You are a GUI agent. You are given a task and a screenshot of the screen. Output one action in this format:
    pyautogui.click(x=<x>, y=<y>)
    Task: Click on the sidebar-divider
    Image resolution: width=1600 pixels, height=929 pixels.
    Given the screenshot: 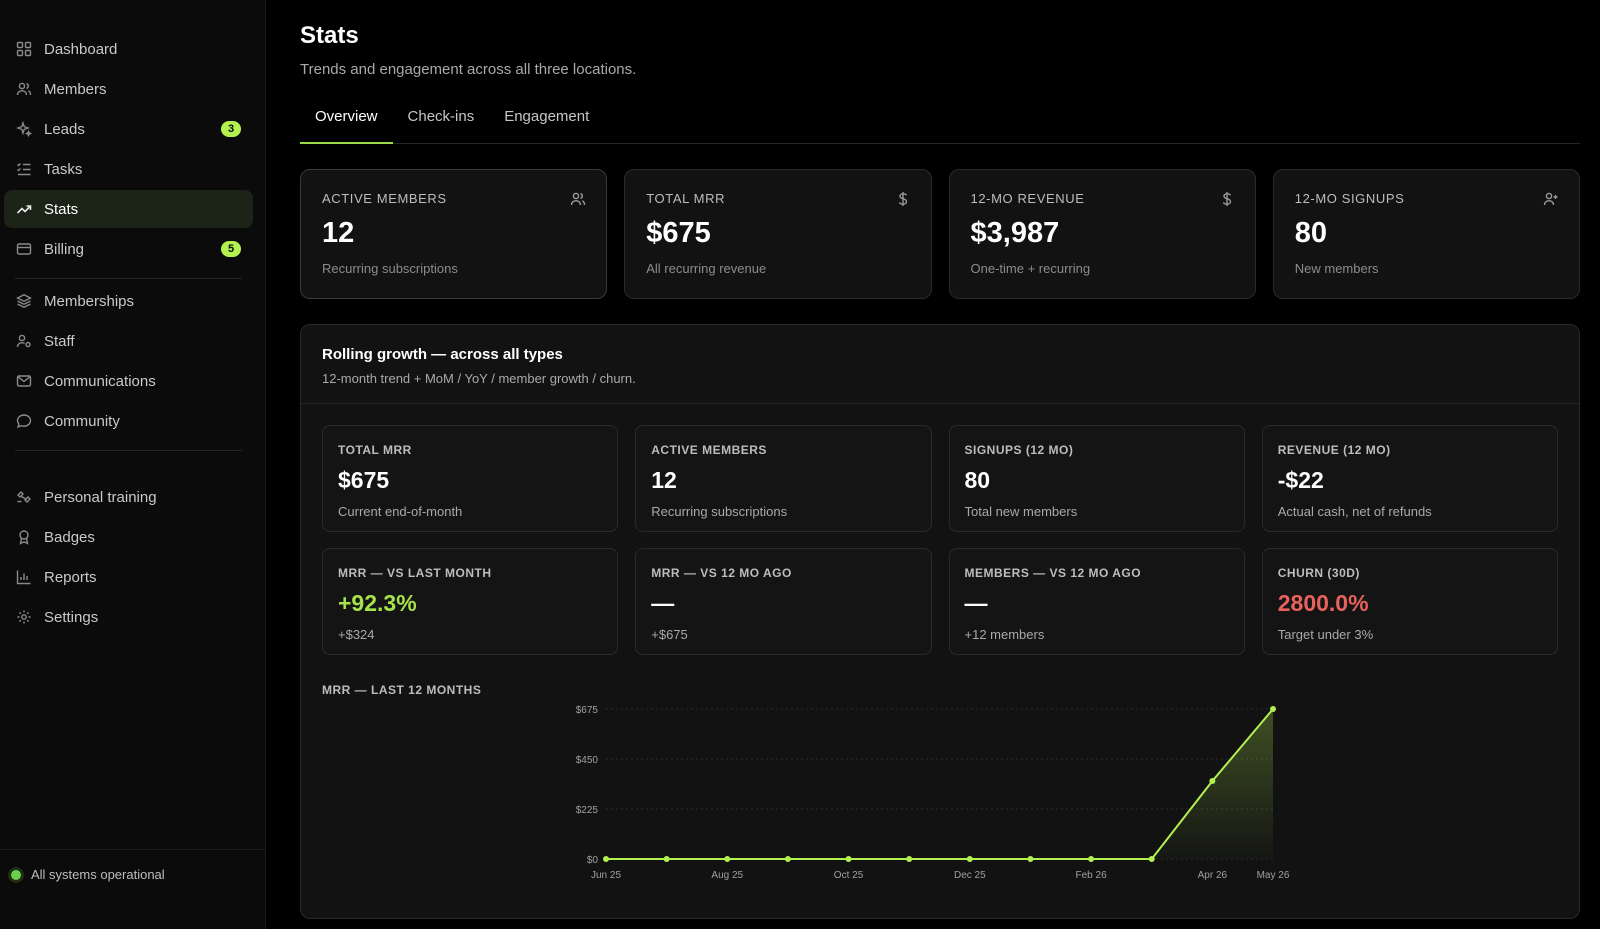 What is the action you would take?
    pyautogui.click(x=128, y=278)
    